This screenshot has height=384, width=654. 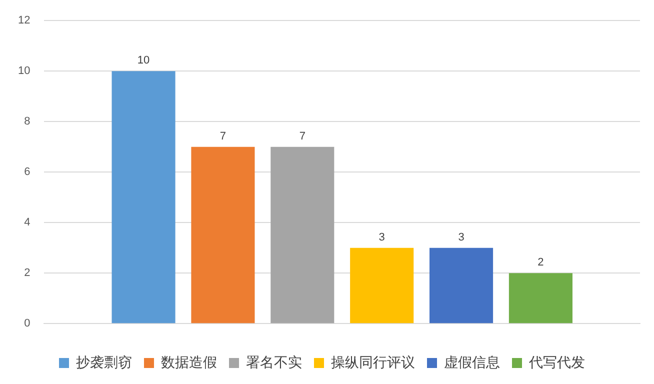 What do you see at coordinates (27, 222) in the screenshot?
I see `y-tick-label: 4` at bounding box center [27, 222].